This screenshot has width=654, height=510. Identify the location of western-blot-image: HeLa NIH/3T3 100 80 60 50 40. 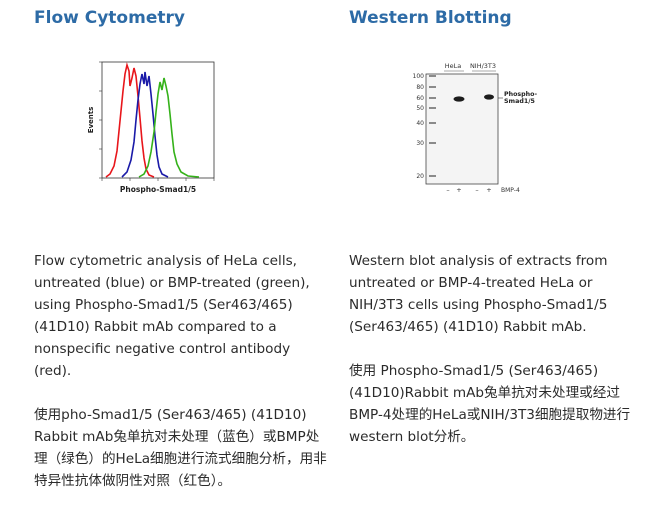
(475, 128).